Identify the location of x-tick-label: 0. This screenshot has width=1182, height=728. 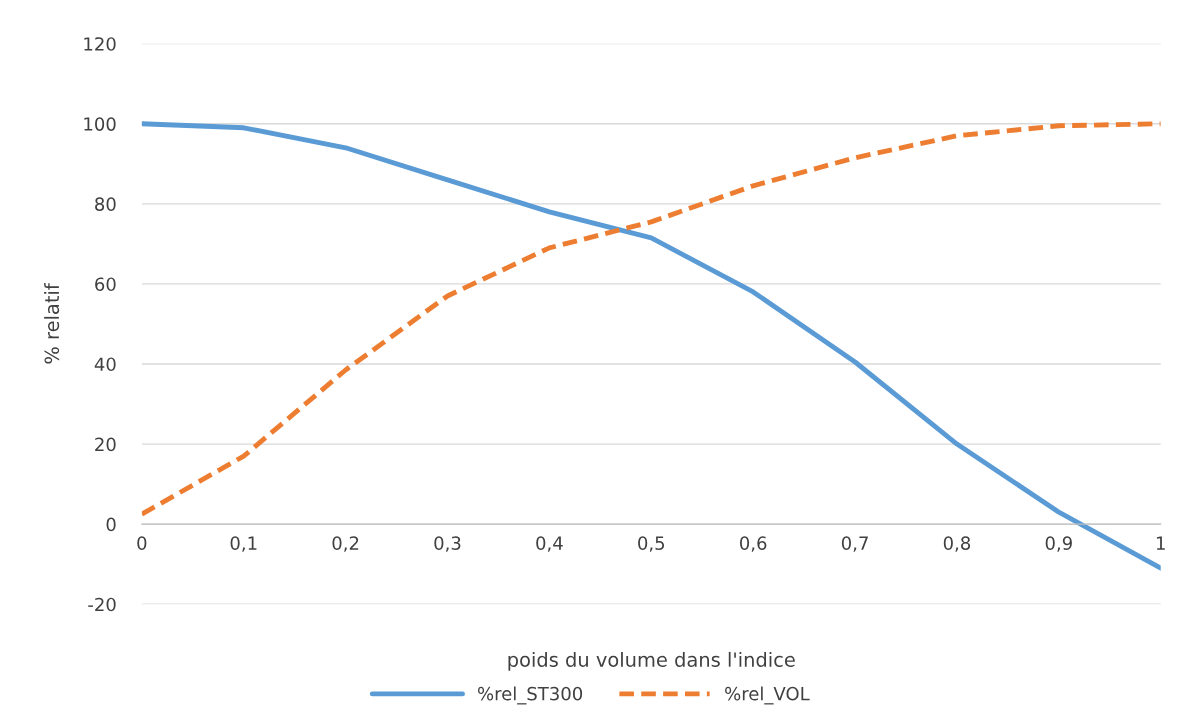
(142, 543).